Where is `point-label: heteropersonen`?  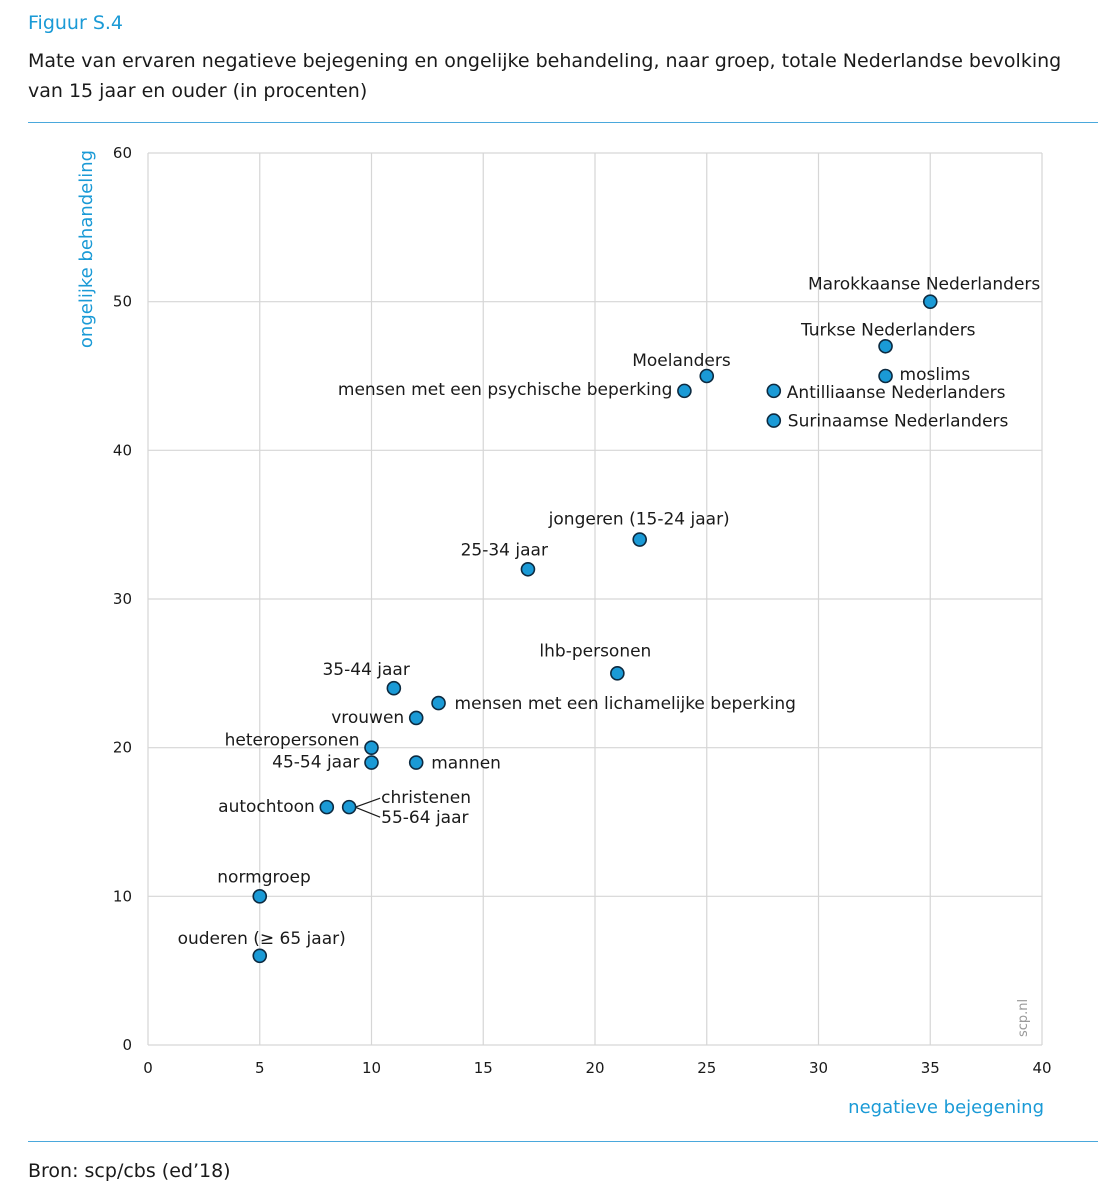 point-label: heteropersonen is located at coordinates (292, 741).